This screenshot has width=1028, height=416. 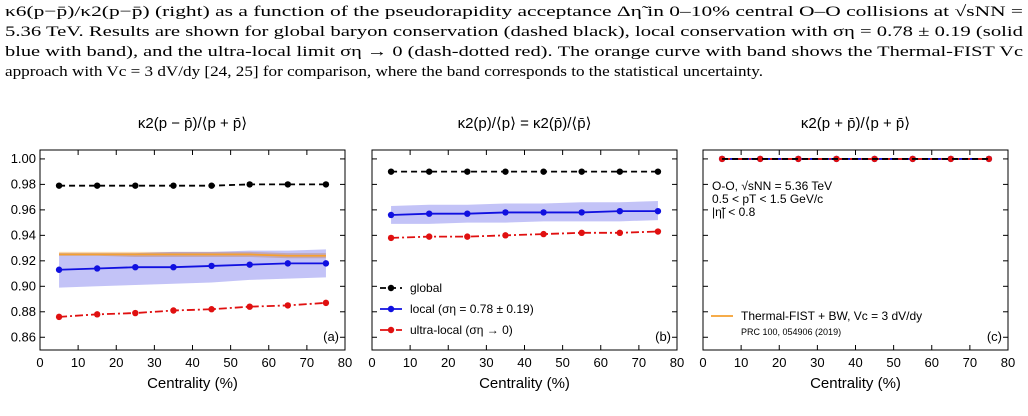 What do you see at coordinates (734, 212) in the screenshot?
I see `annotation: |η̃| < 0.8` at bounding box center [734, 212].